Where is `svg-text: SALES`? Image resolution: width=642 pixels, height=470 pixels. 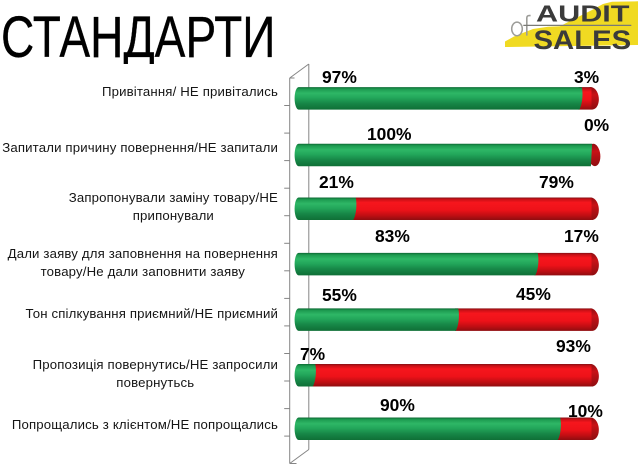
svg-text: SALES is located at coordinates (583, 39).